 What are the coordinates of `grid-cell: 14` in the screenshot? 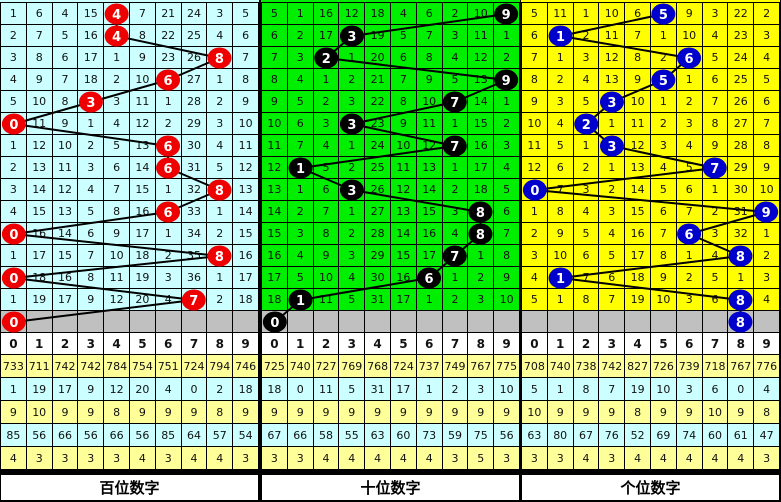 It's located at (39, 189).